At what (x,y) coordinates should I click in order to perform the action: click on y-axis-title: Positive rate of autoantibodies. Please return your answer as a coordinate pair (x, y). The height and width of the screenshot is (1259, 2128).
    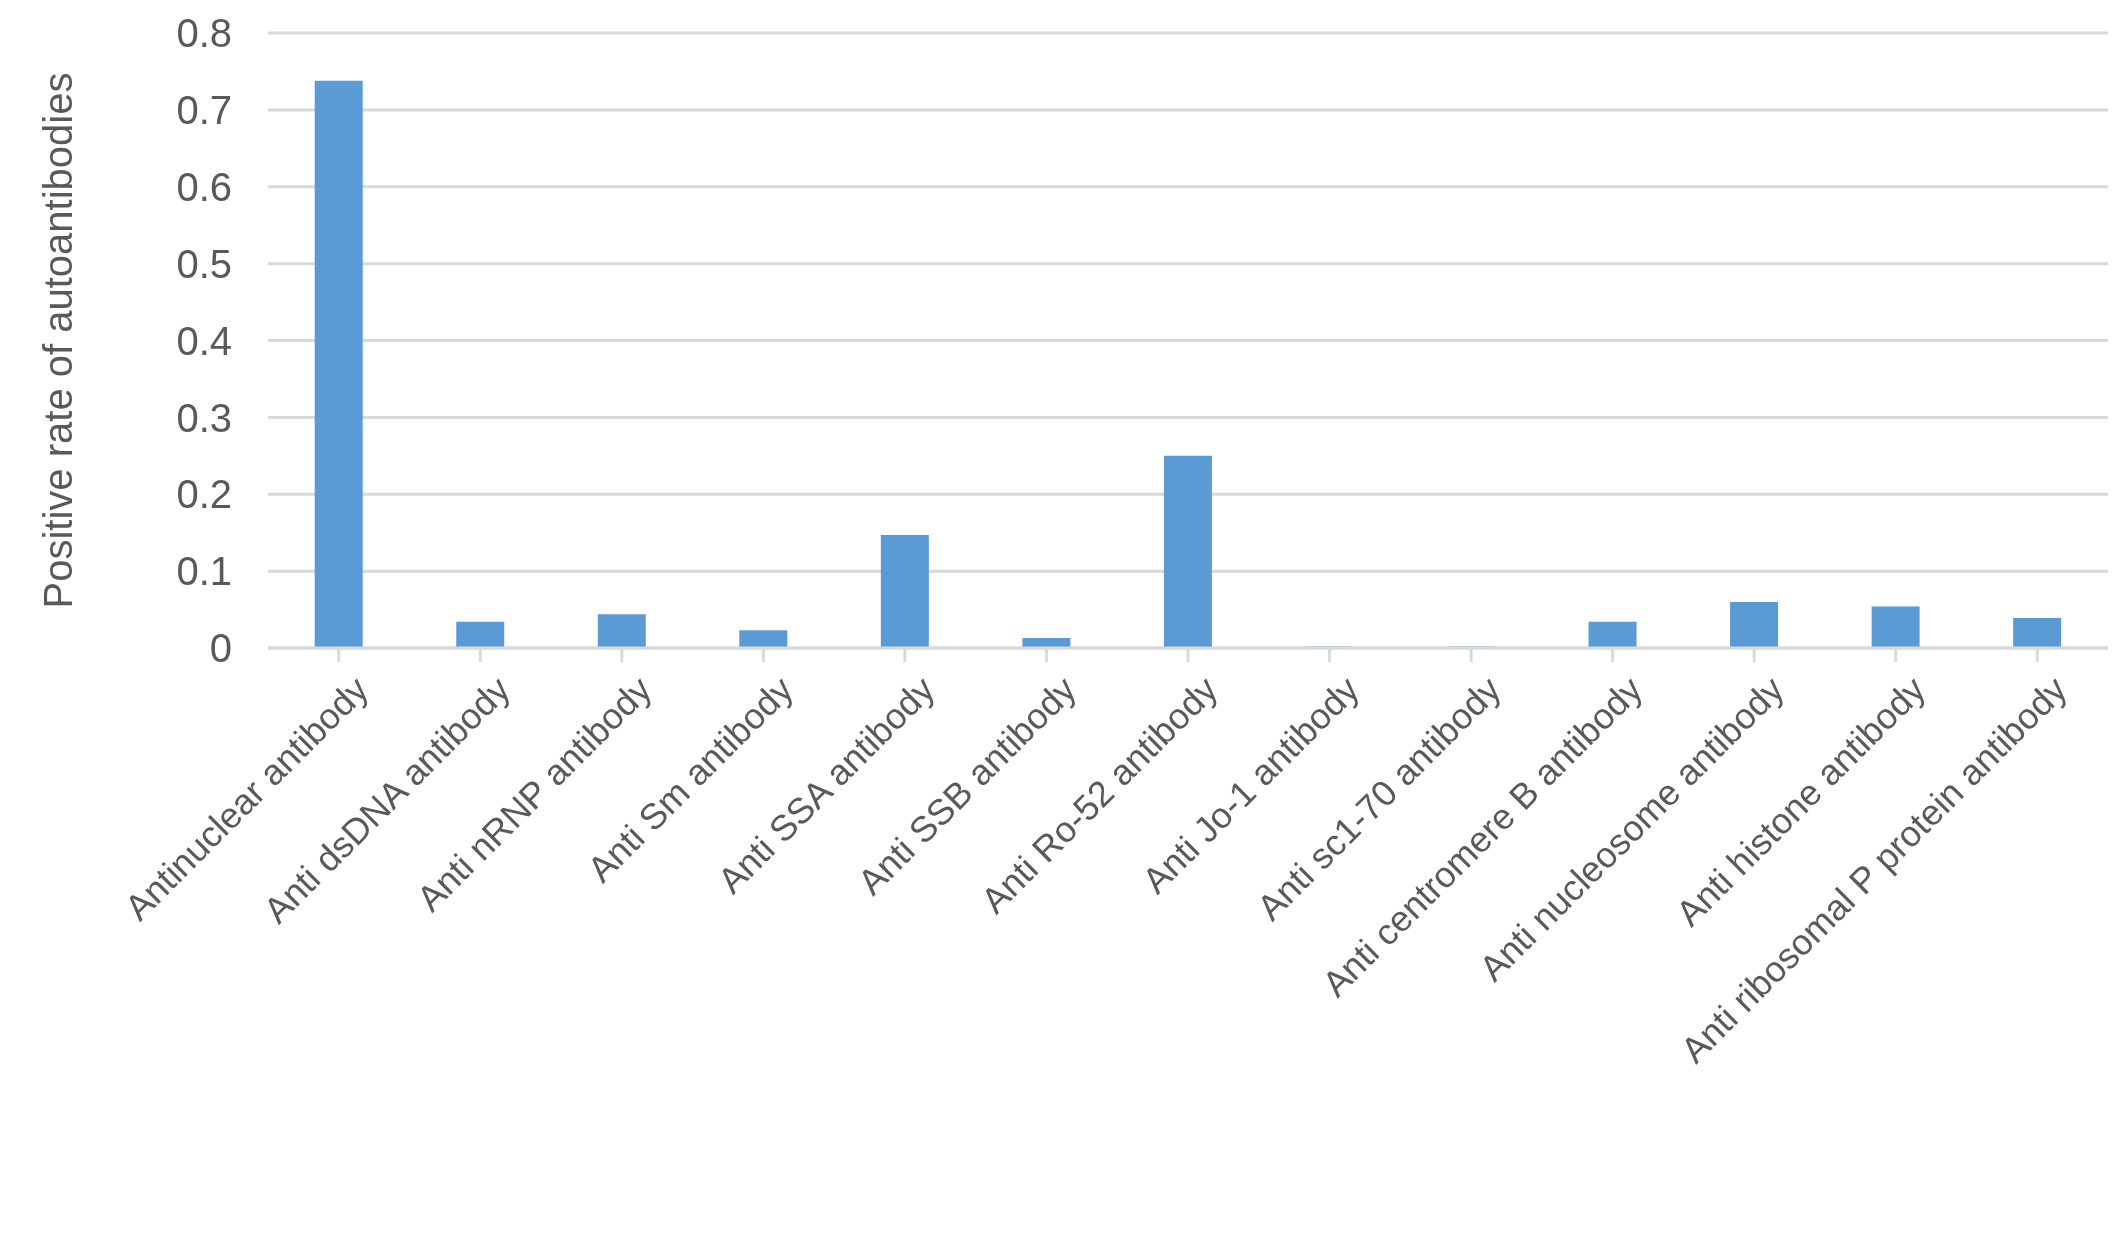
    Looking at the image, I should click on (58, 340).